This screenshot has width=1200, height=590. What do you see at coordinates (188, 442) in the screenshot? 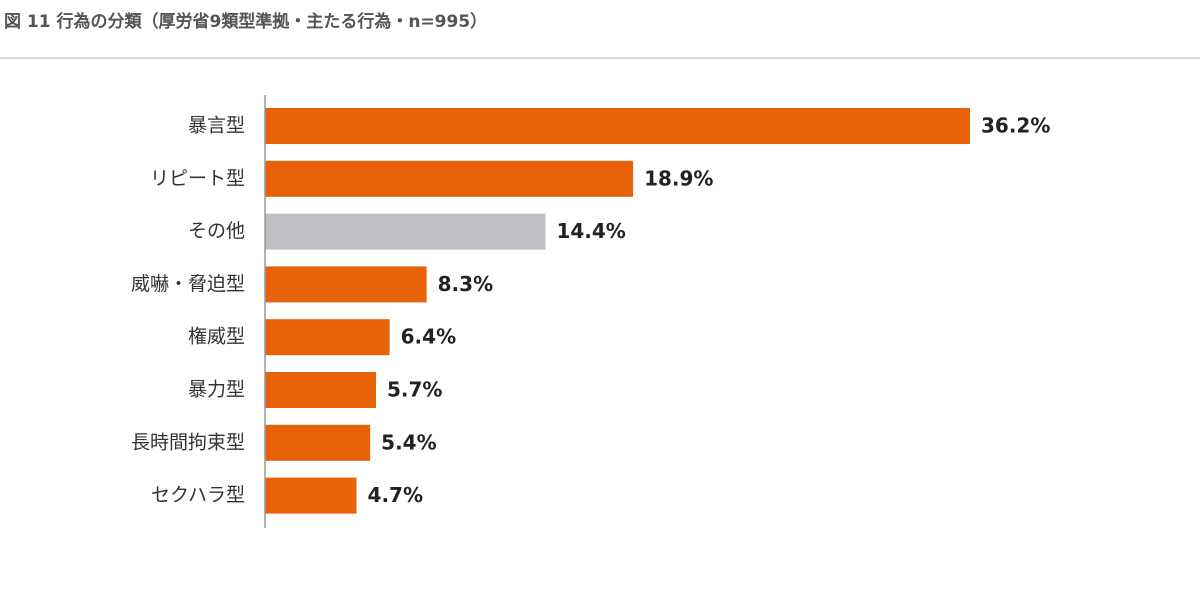
I see `category-label: 長時間拘束型` at bounding box center [188, 442].